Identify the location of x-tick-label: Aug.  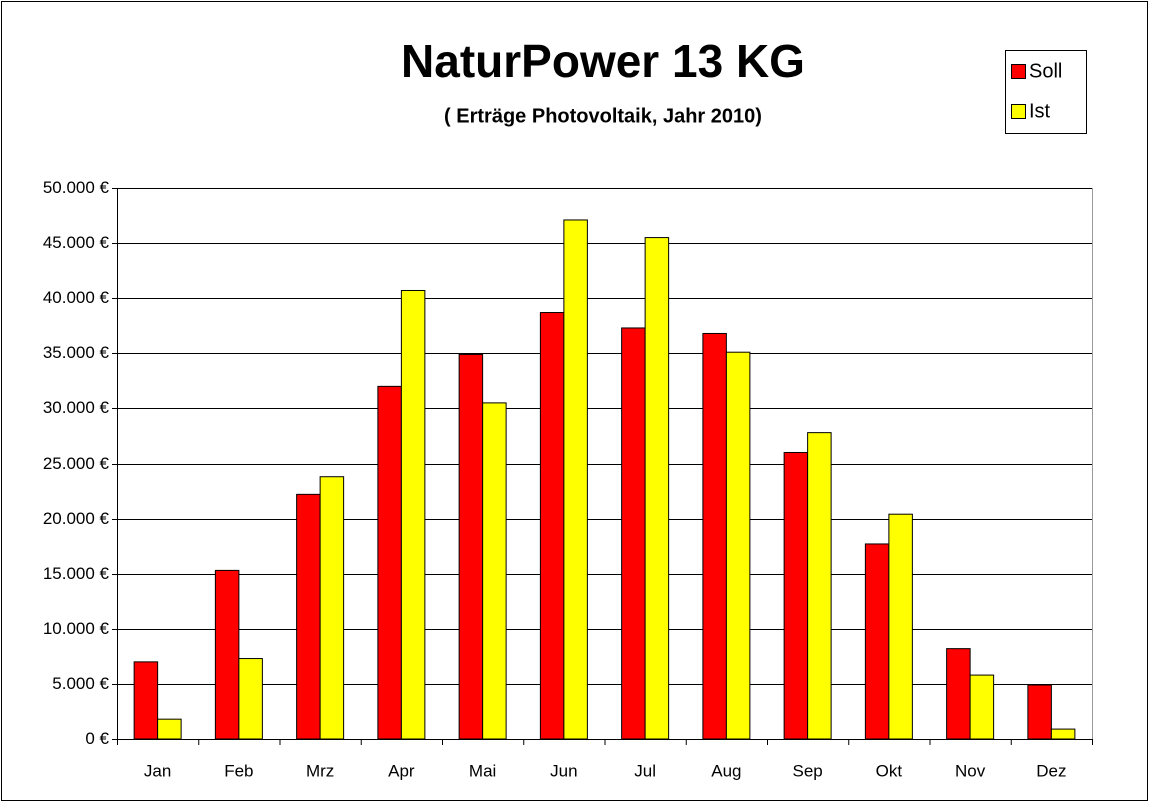
(726, 770).